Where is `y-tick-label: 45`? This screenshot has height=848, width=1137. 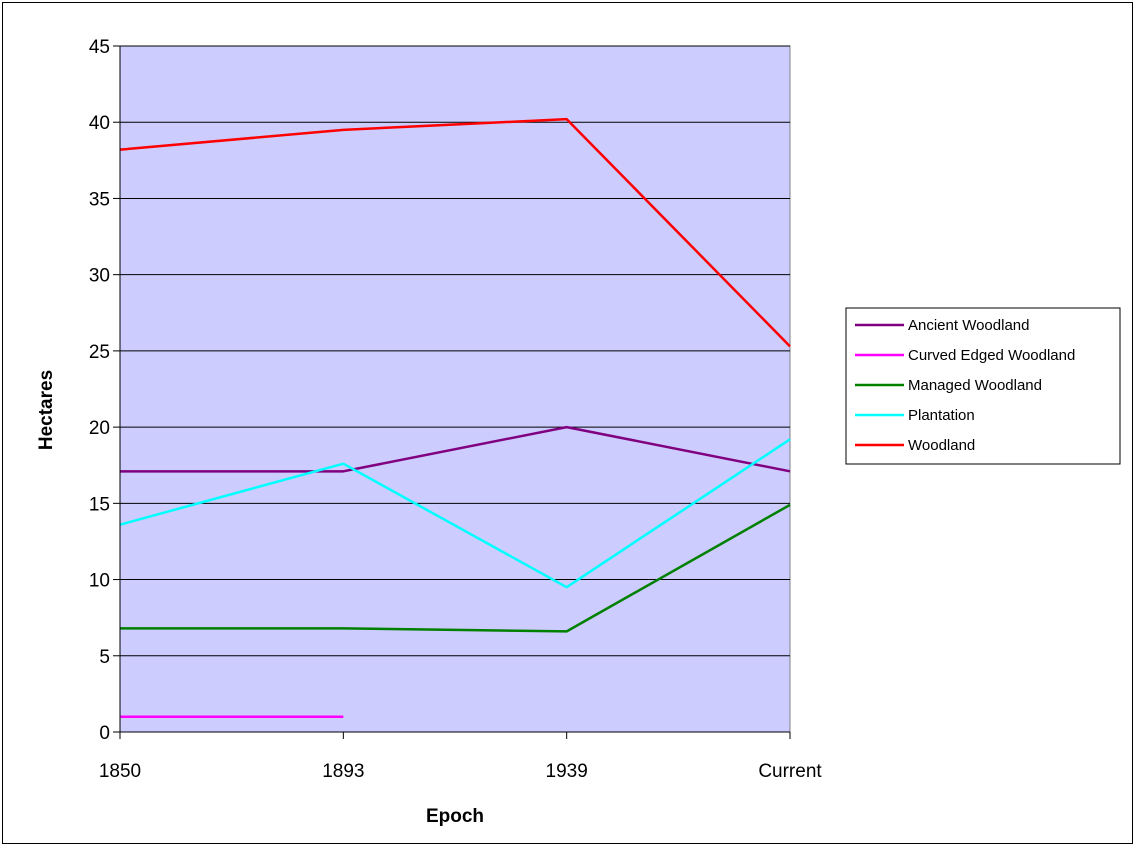
y-tick-label: 45 is located at coordinates (99, 47).